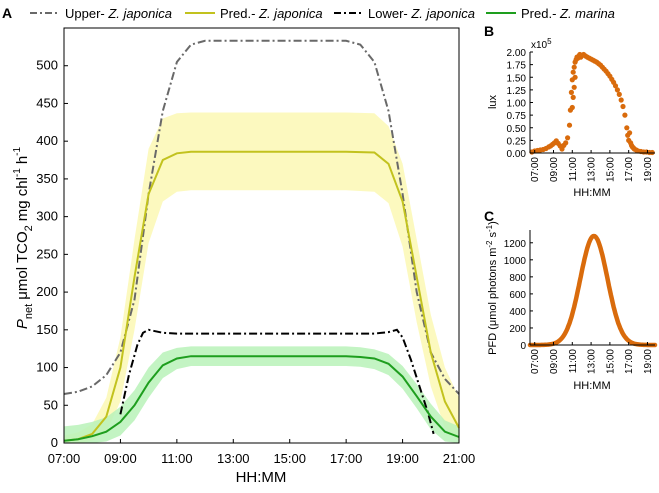 The image size is (659, 493). What do you see at coordinates (517, 53) in the screenshot?
I see `y-tick-label: 2.00` at bounding box center [517, 53].